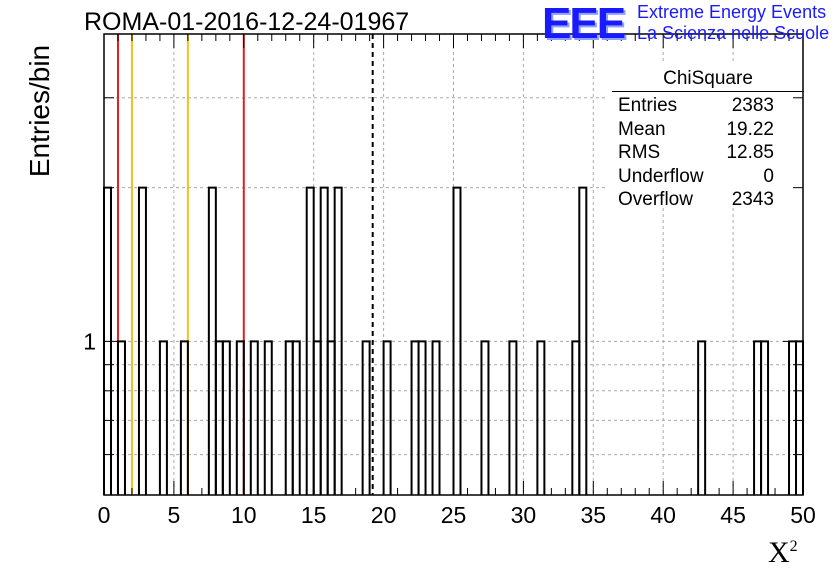  I want to click on stats-row-underflow: Underflow 0, so click(696, 176).